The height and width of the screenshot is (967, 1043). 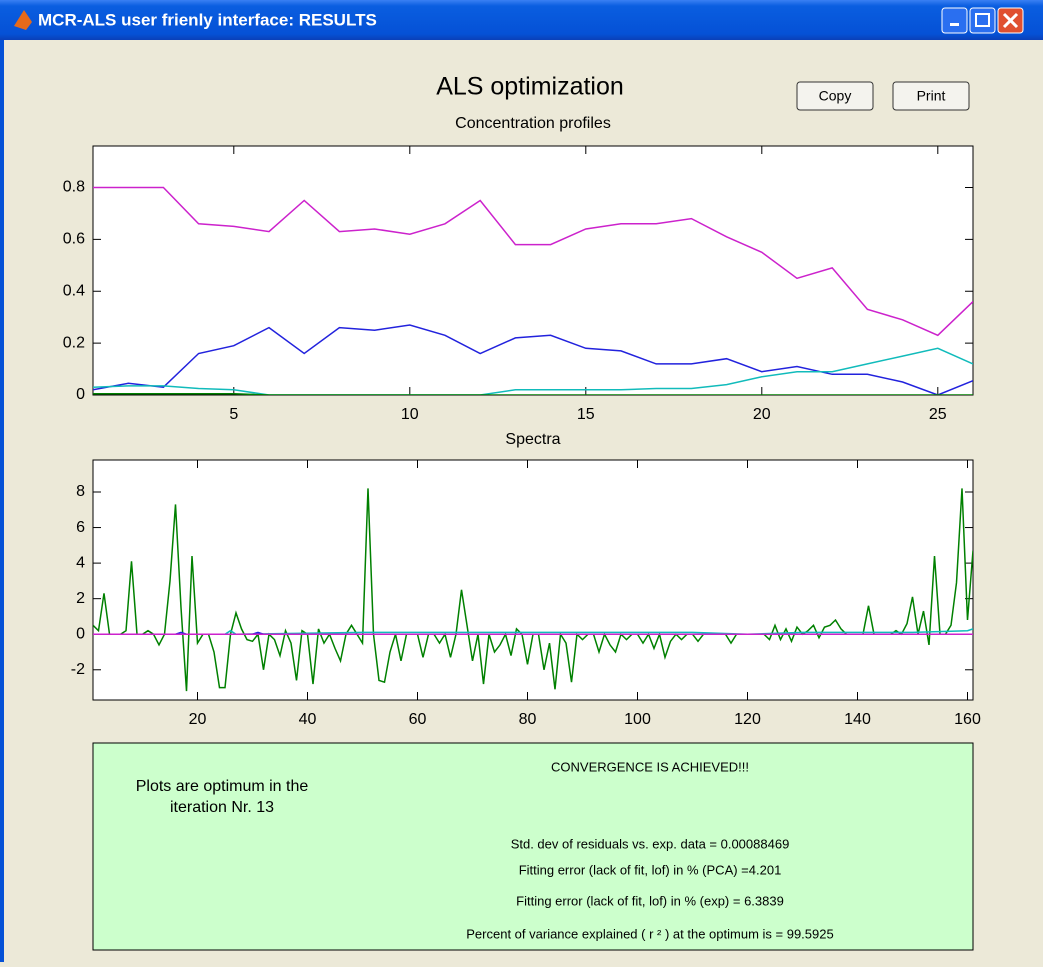 What do you see at coordinates (967, 719) in the screenshot?
I see `x-tick-label: 160` at bounding box center [967, 719].